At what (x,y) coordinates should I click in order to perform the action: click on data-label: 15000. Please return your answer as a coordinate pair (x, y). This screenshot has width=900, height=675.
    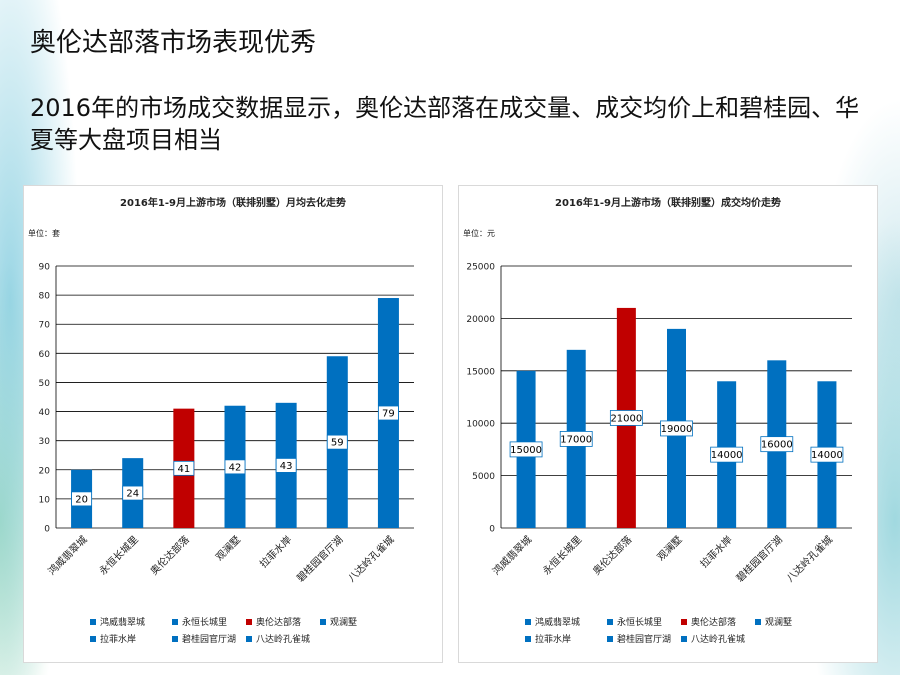
    Looking at the image, I should click on (526, 450).